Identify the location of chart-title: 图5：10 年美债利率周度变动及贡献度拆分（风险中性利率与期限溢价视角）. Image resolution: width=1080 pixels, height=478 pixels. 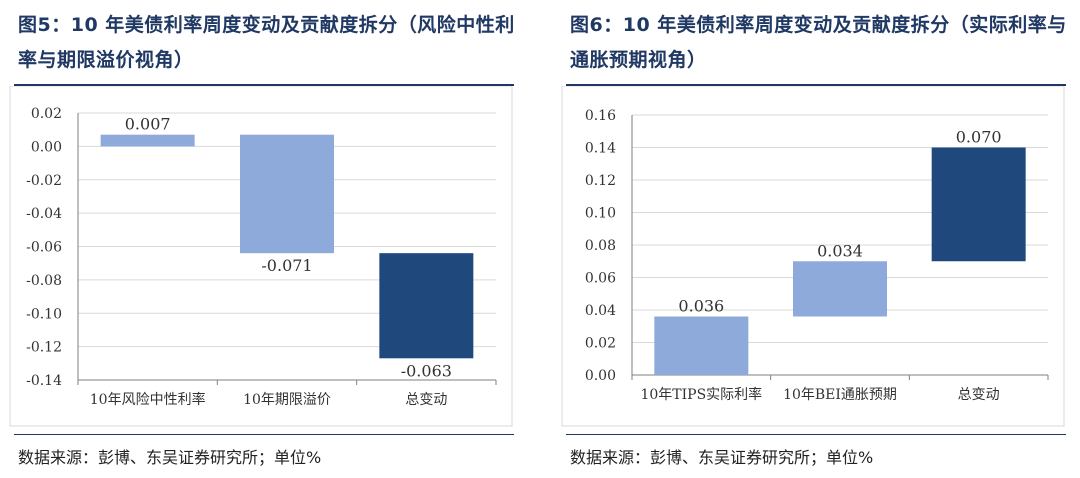
(266, 42).